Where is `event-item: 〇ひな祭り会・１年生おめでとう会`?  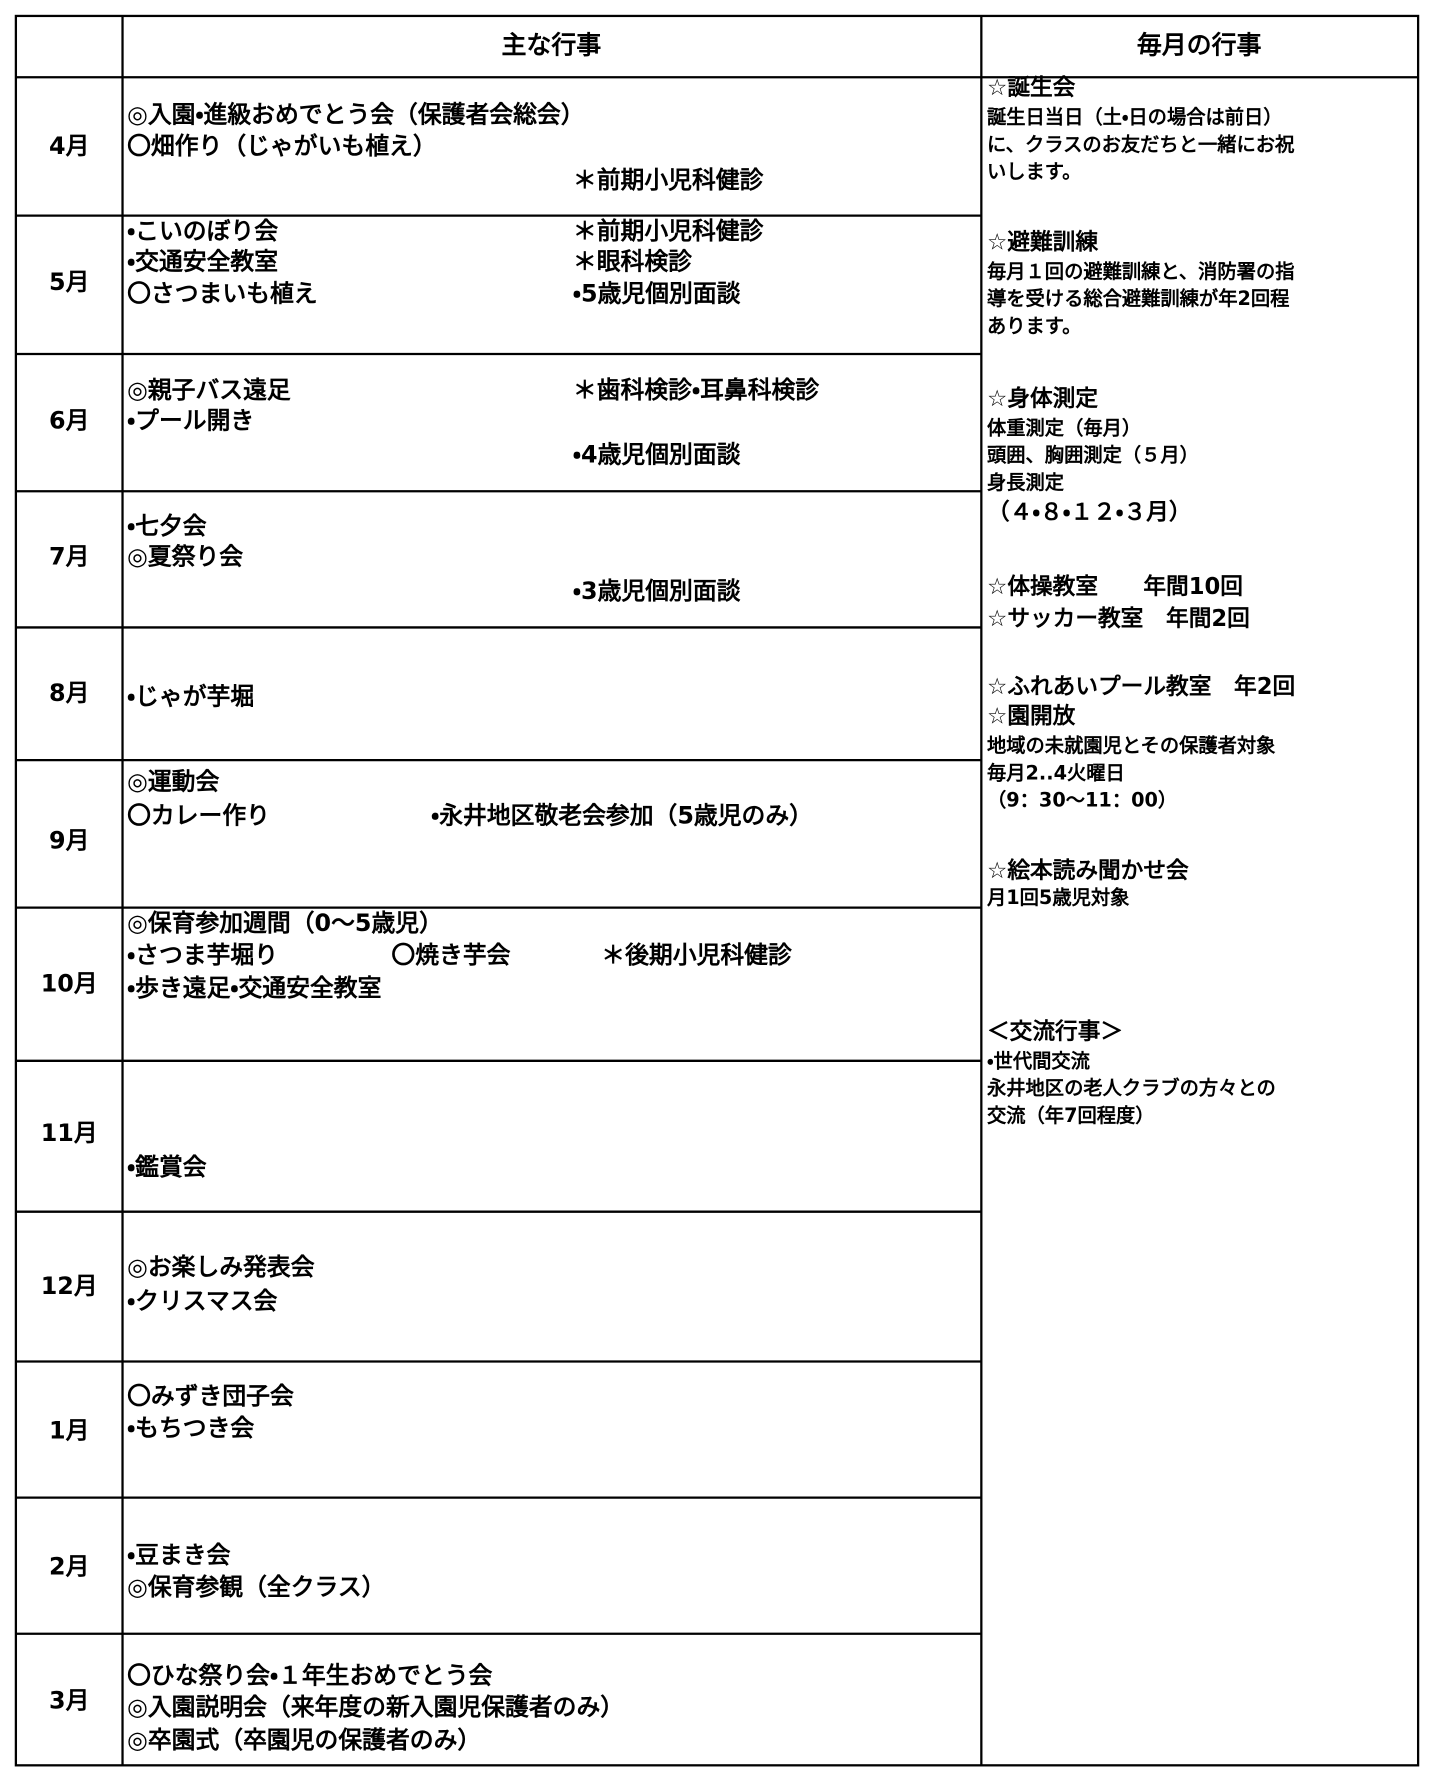 event-item: 〇ひな祭り会・１年生おめでとう会 is located at coordinates (309, 1675).